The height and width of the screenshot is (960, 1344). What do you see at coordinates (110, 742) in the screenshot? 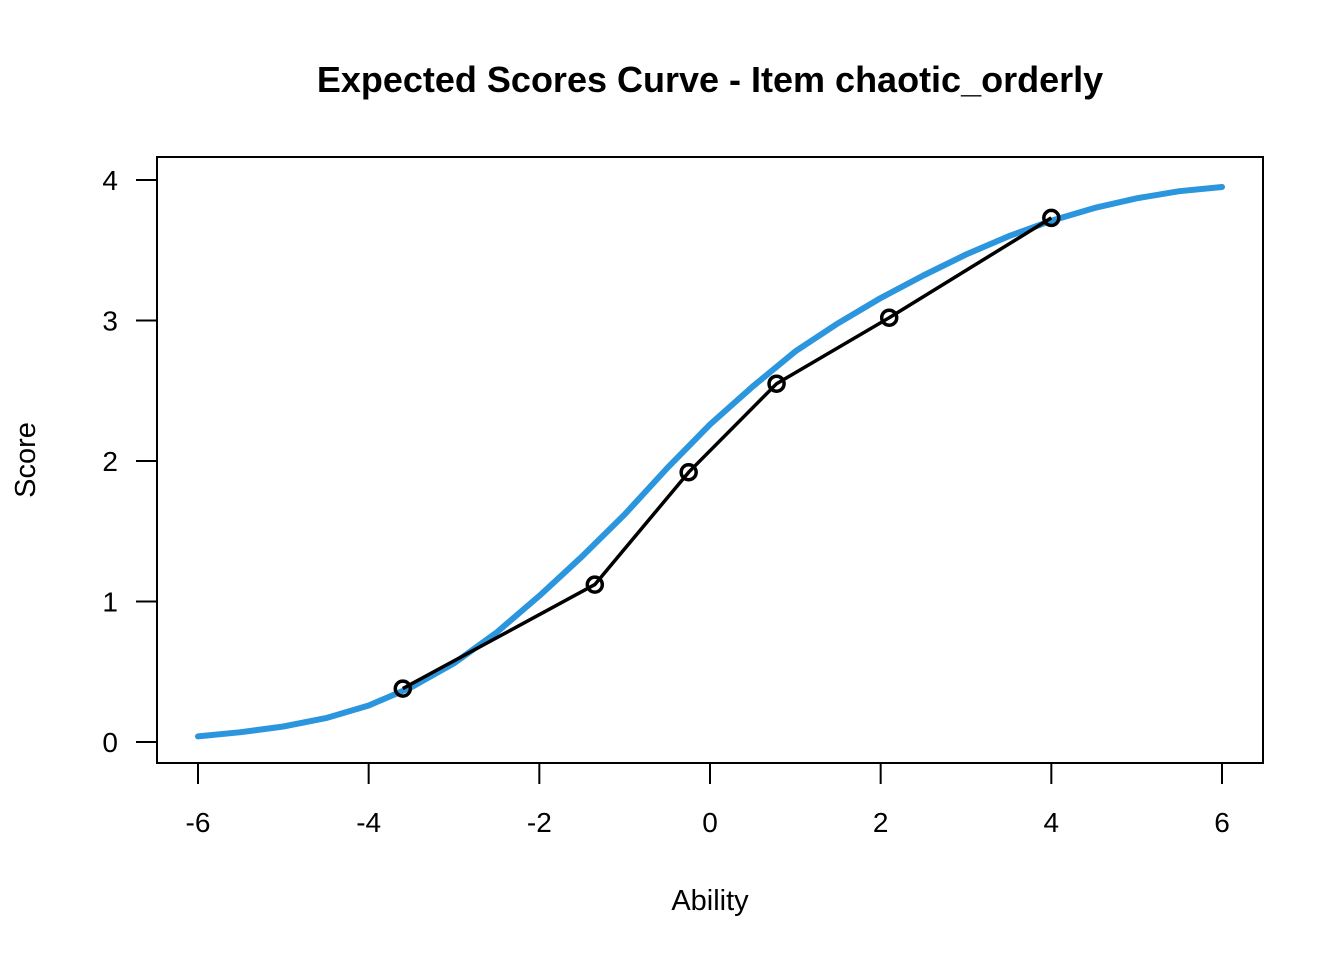
I see `y-tick-label: 0` at bounding box center [110, 742].